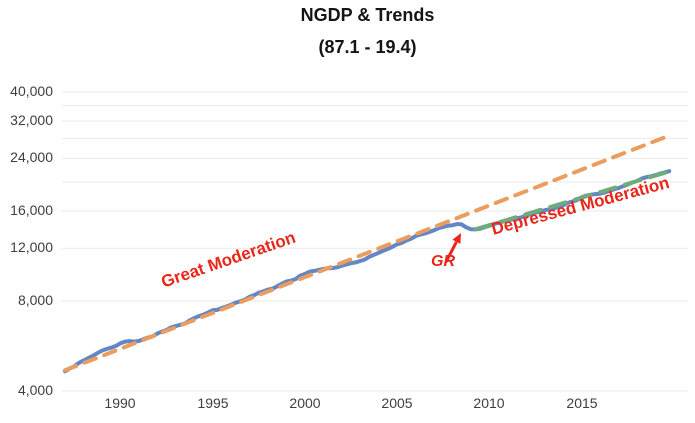  What do you see at coordinates (582, 403) in the screenshot?
I see `x-axis-label: 2015` at bounding box center [582, 403].